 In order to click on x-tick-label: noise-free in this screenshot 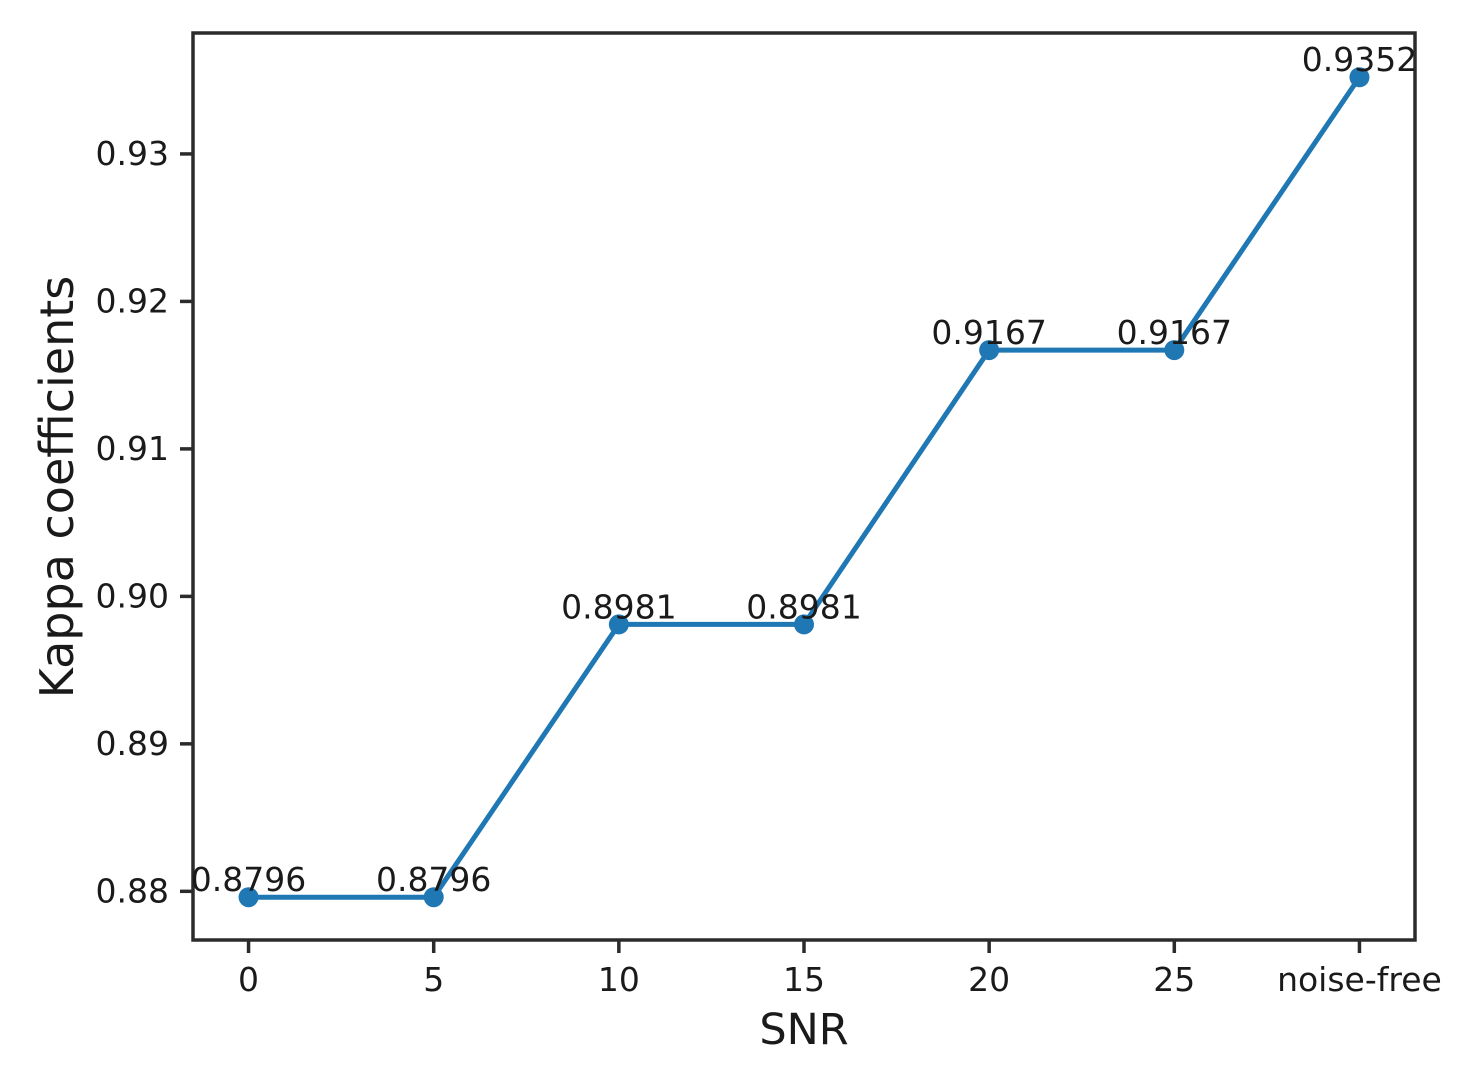, I will do `click(1359, 979)`.